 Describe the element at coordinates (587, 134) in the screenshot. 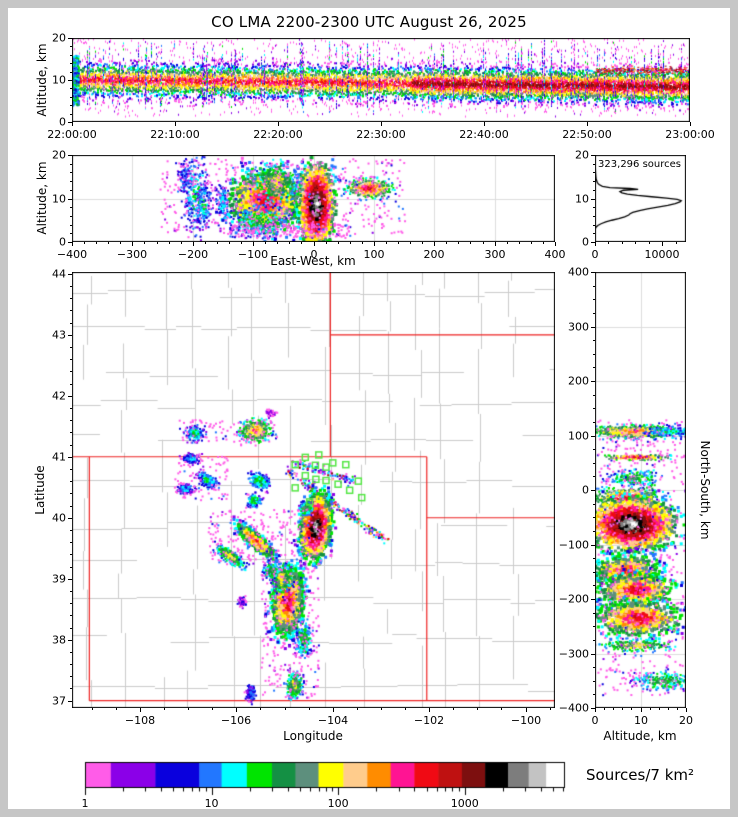

I see `tick-label: 22:50:00` at that location.